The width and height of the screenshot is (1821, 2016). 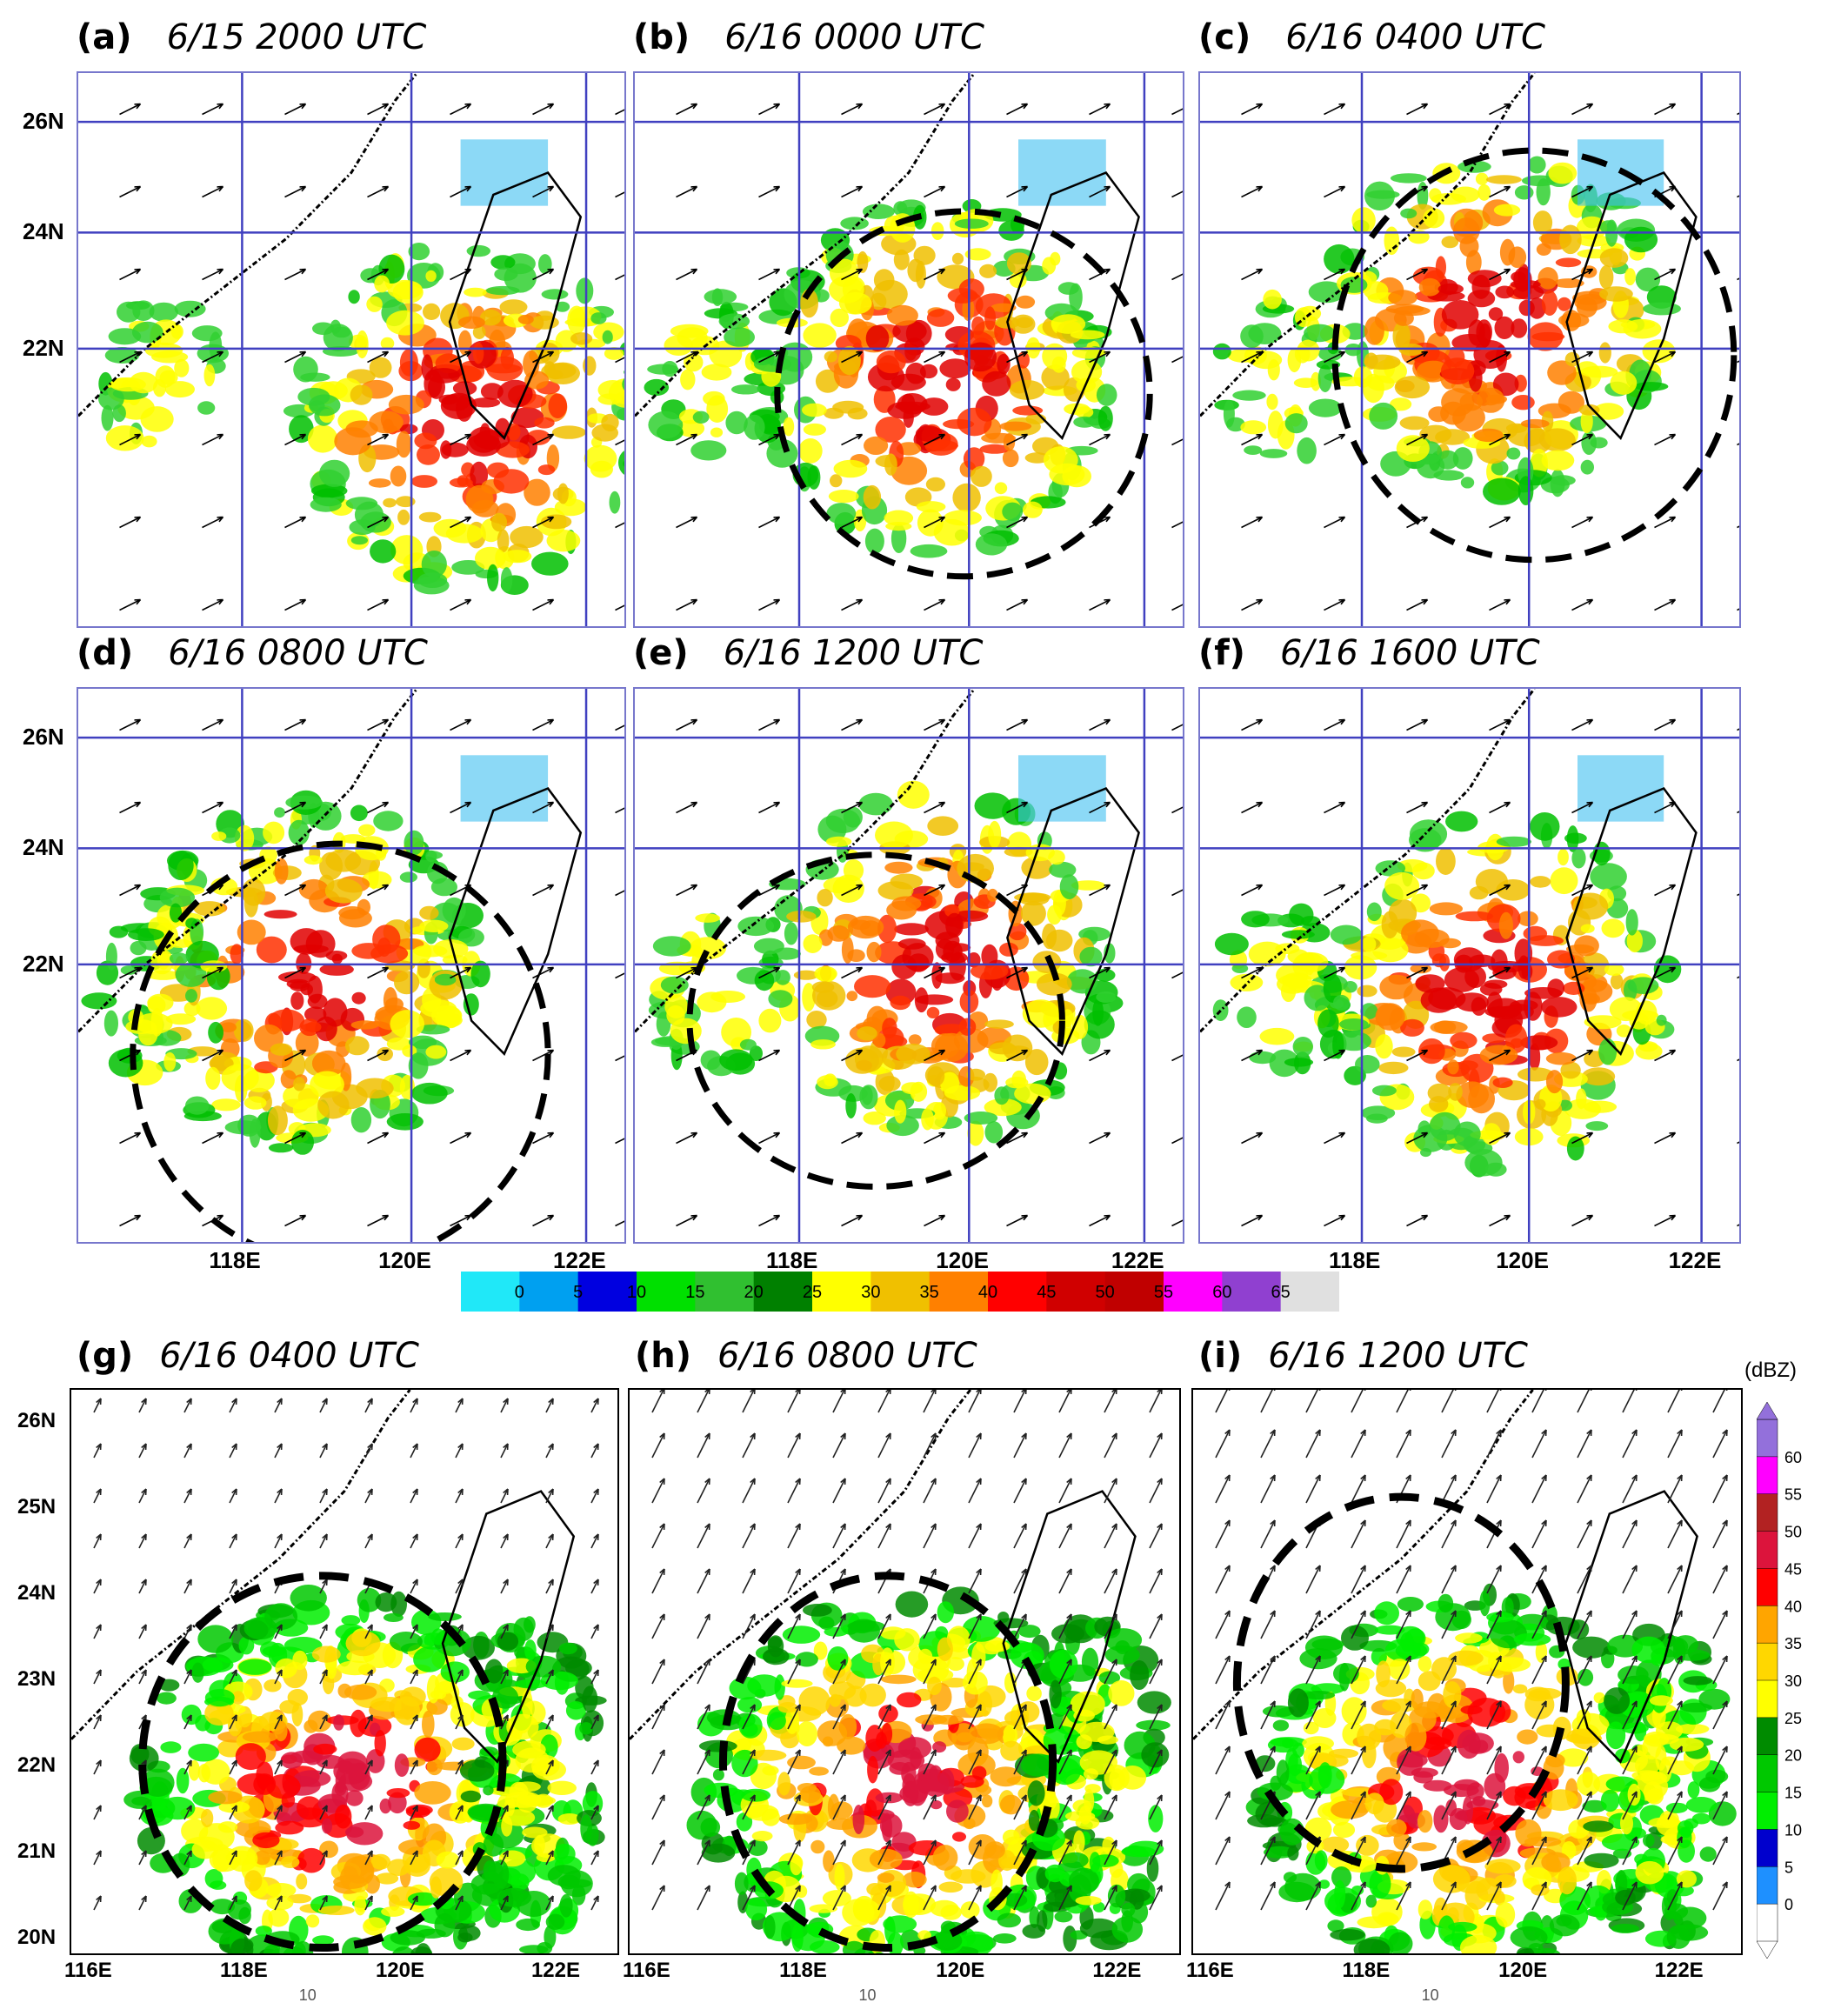 I want to click on panel-letter: (d), so click(x=106, y=653).